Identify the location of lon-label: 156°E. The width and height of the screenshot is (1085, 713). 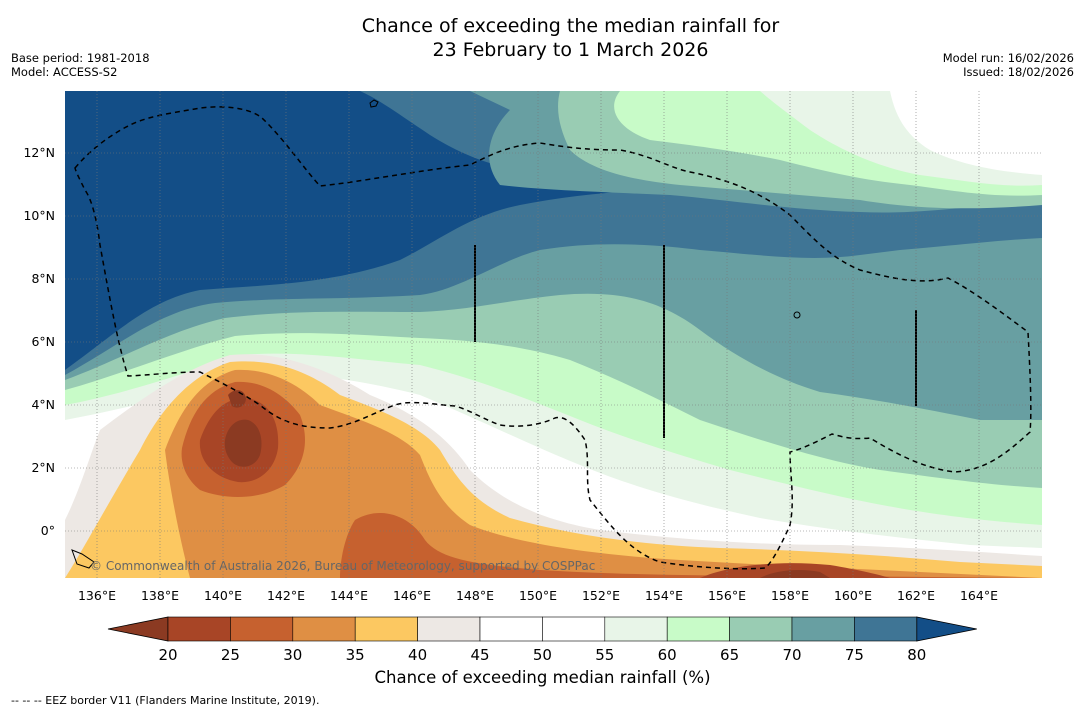
(727, 595).